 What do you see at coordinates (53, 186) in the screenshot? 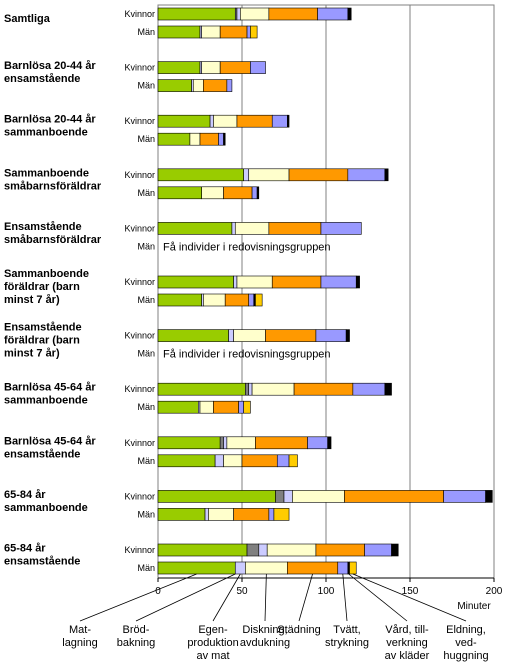
I see `group-label: småbarnsföräldrar` at bounding box center [53, 186].